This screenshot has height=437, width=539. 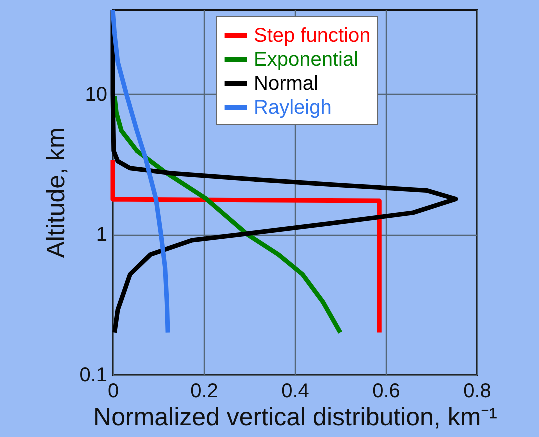 What do you see at coordinates (293, 108) in the screenshot?
I see `legend-label: Rayleigh` at bounding box center [293, 108].